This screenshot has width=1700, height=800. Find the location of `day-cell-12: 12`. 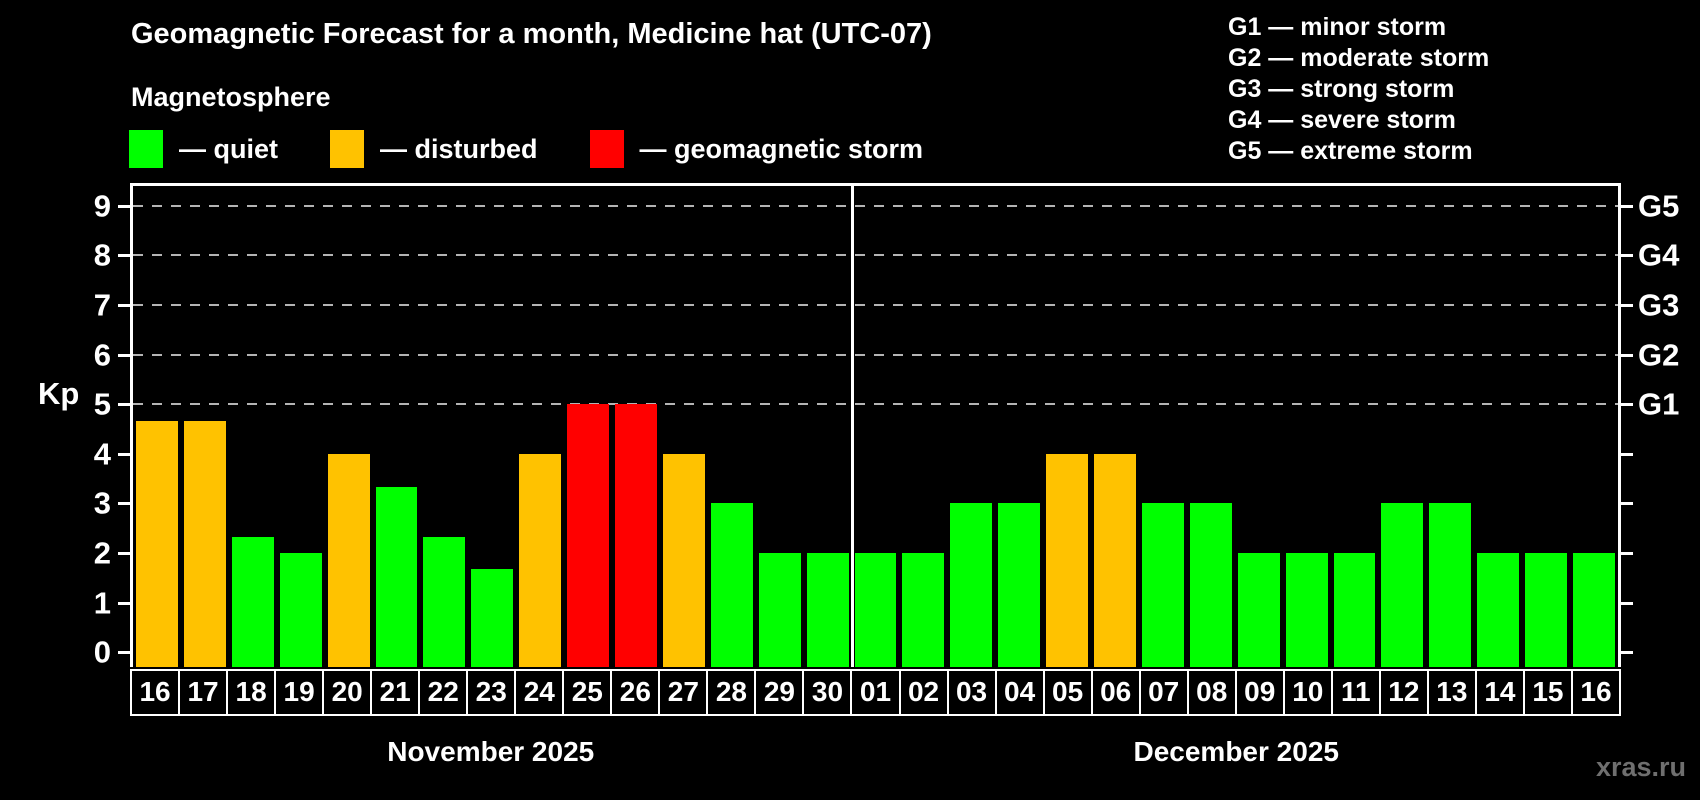

day-cell-12: 12 is located at coordinates (1403, 692).